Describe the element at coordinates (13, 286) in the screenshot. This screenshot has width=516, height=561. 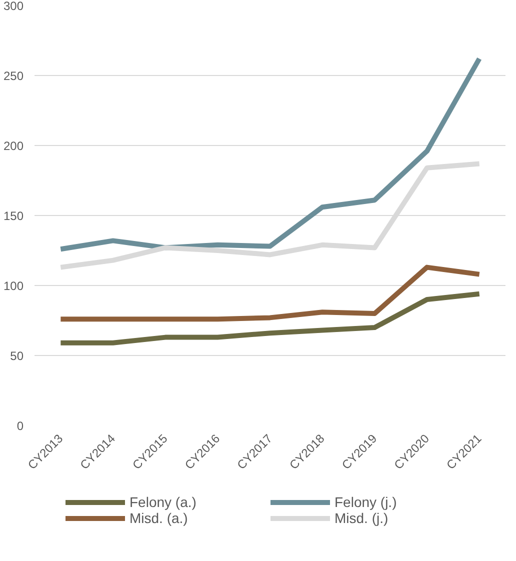
I see `y-tick-label: 100` at that location.